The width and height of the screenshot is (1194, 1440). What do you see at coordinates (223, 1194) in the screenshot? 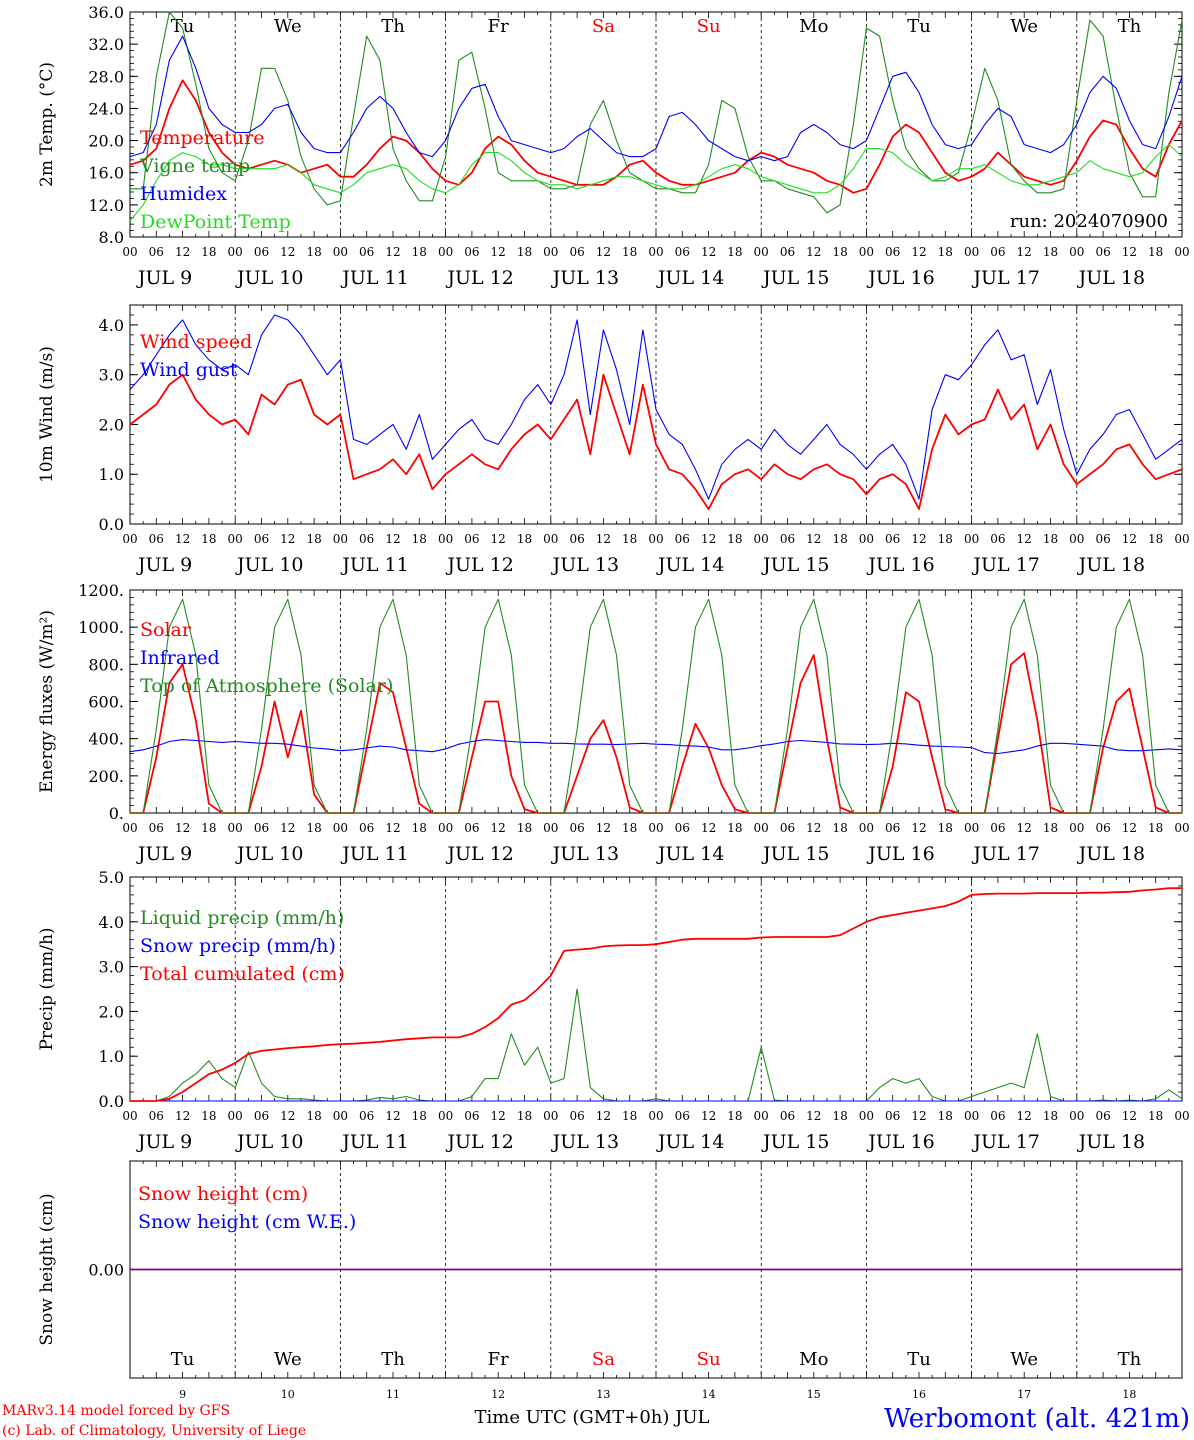
I see `legend-entry: Snow height (cm)` at bounding box center [223, 1194].